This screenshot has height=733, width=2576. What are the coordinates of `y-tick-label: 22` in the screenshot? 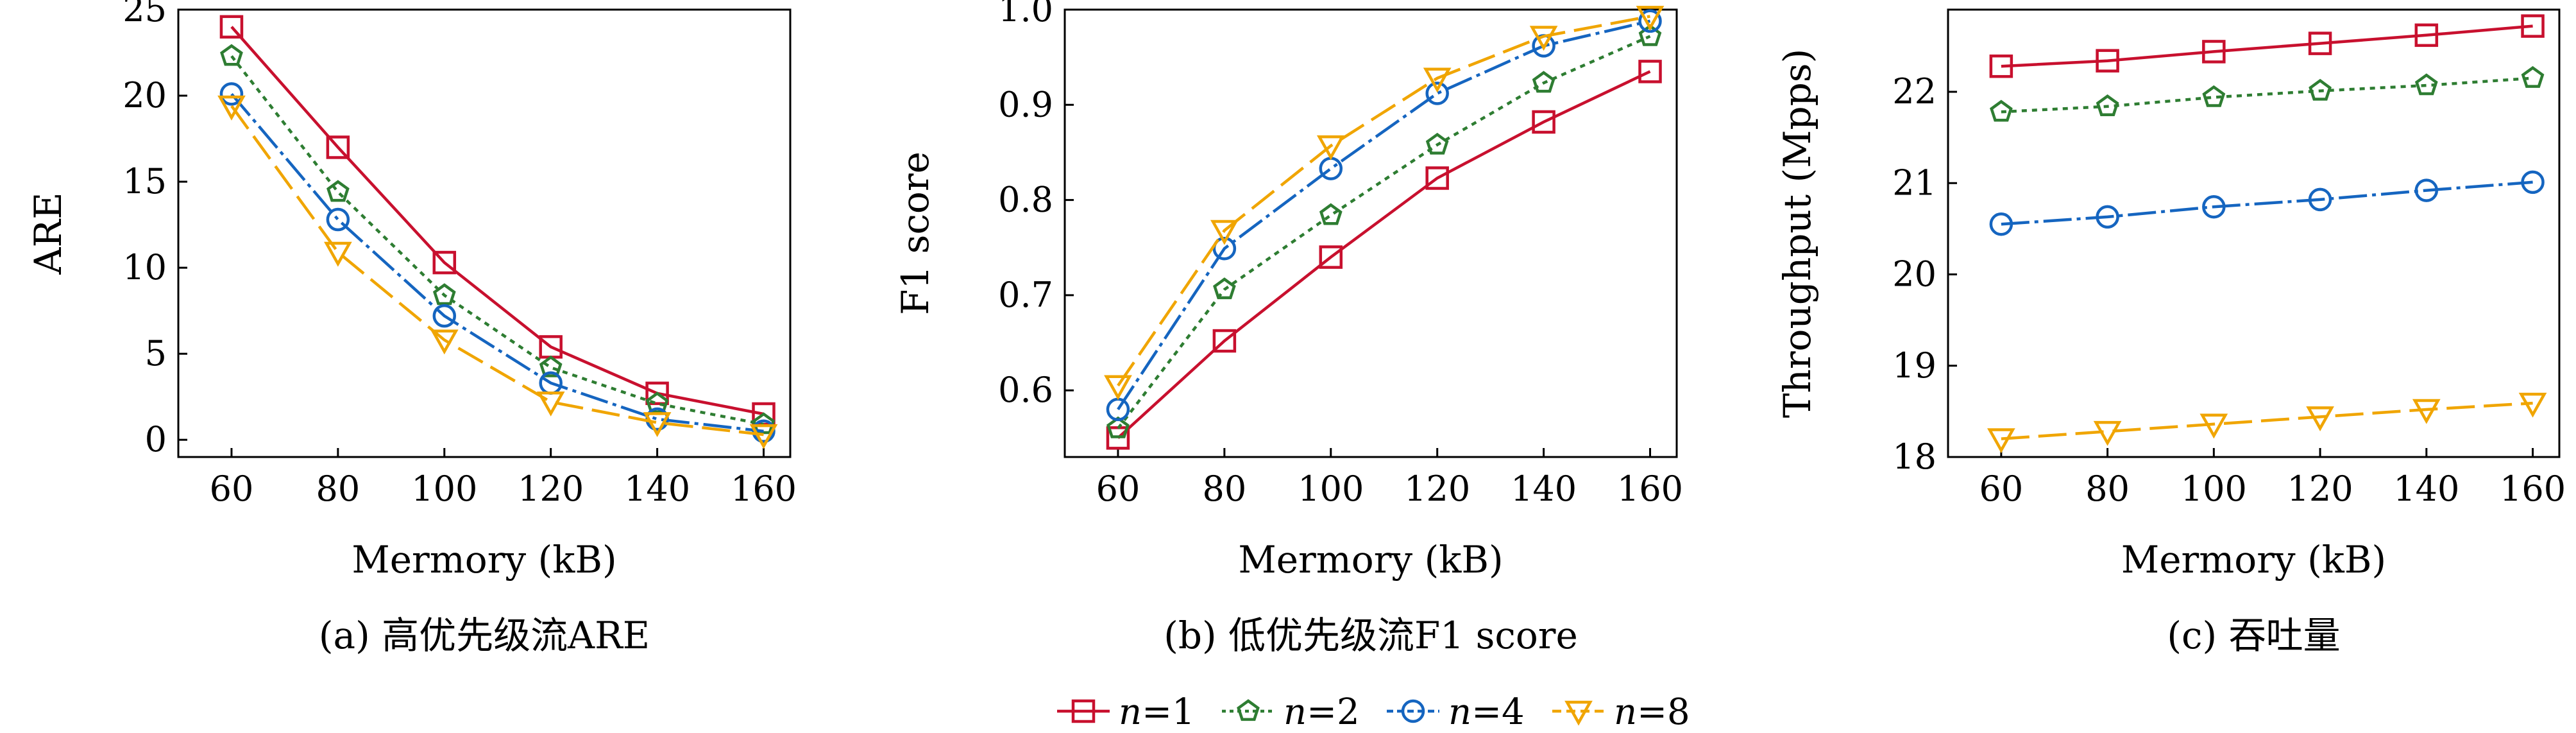 It's located at (1914, 91).